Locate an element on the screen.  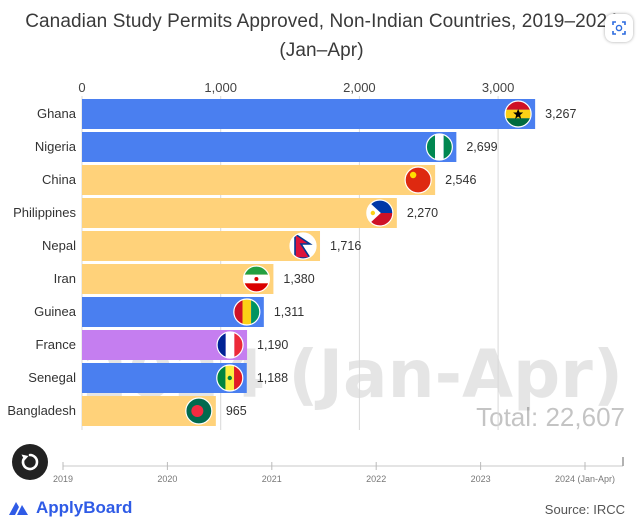
iran-flag-icon is located at coordinates (256, 279).